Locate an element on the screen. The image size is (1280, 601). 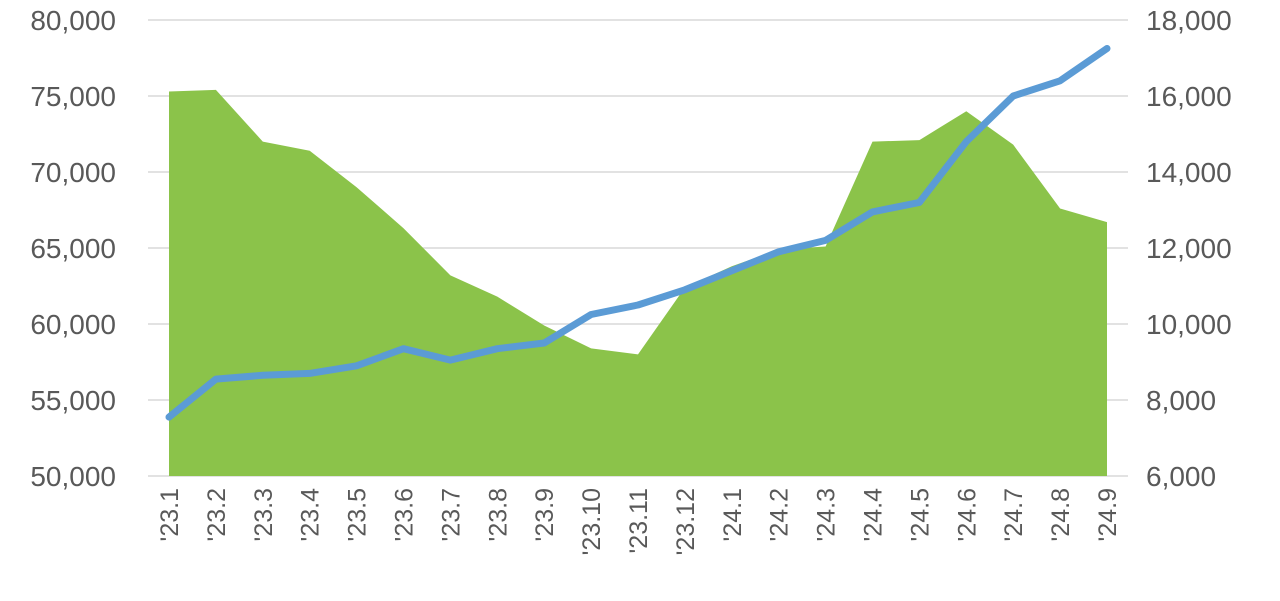
x-tick-label: '23.1 is located at coordinates (170, 514).